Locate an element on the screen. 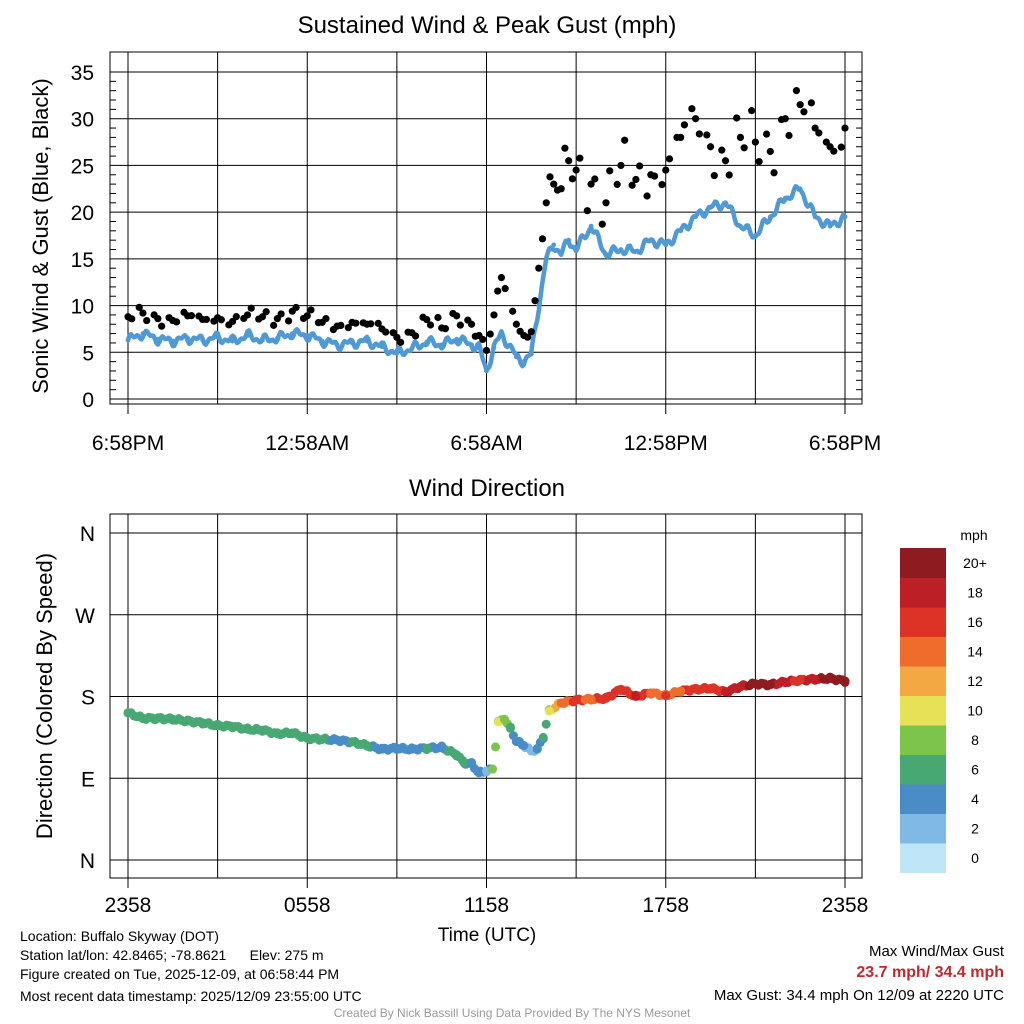 The width and height of the screenshot is (1024, 1024). speed-colorbar: mph 0 2 4 6 8 10 12 14 16 18 20+ is located at coordinates (944, 700).